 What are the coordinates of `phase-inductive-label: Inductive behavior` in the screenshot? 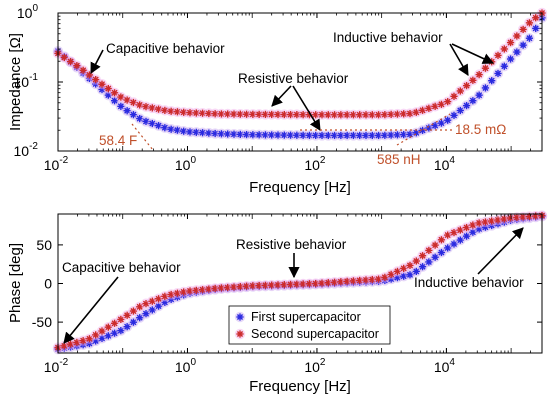 It's located at (469, 282).